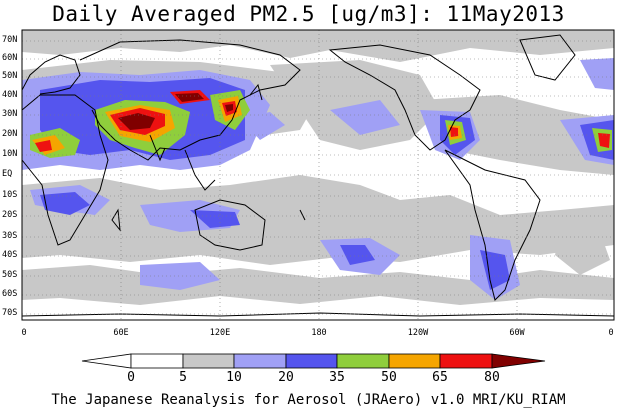 The height and width of the screenshot is (410, 617). I want to click on colorbar-tick: 35, so click(337, 377).